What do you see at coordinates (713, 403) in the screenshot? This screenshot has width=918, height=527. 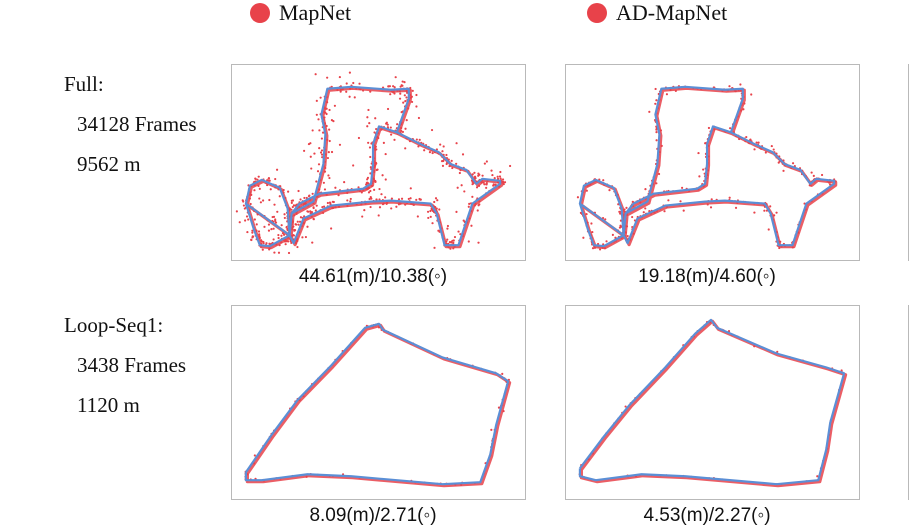 I see `trajectory-marks` at bounding box center [713, 403].